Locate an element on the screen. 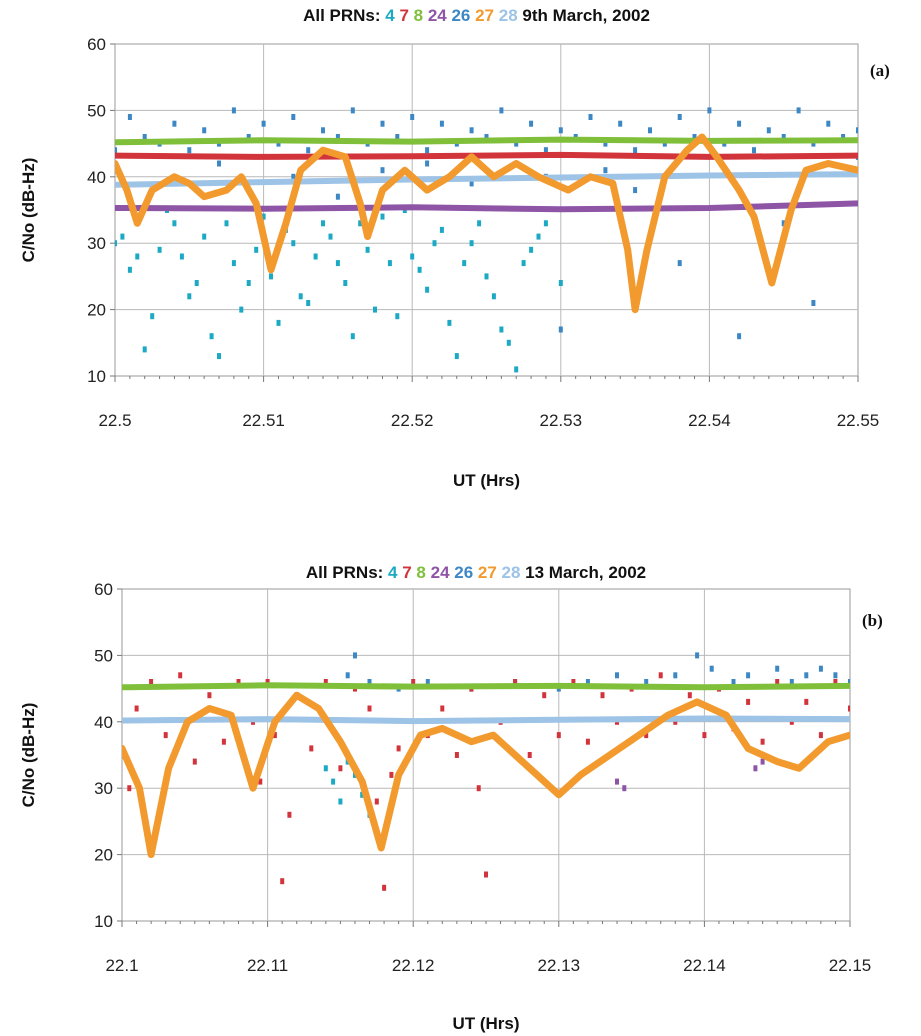 The width and height of the screenshot is (921, 1036). x-tick-label: 22.52 is located at coordinates (412, 420).